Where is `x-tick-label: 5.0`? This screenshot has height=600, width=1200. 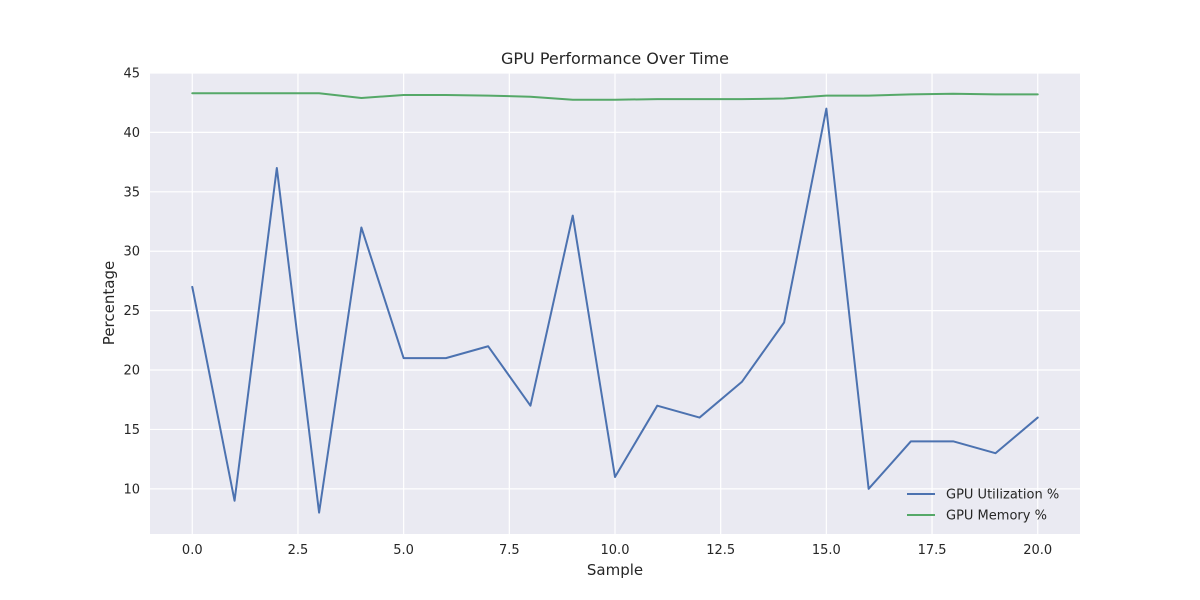 x-tick-label: 5.0 is located at coordinates (403, 550).